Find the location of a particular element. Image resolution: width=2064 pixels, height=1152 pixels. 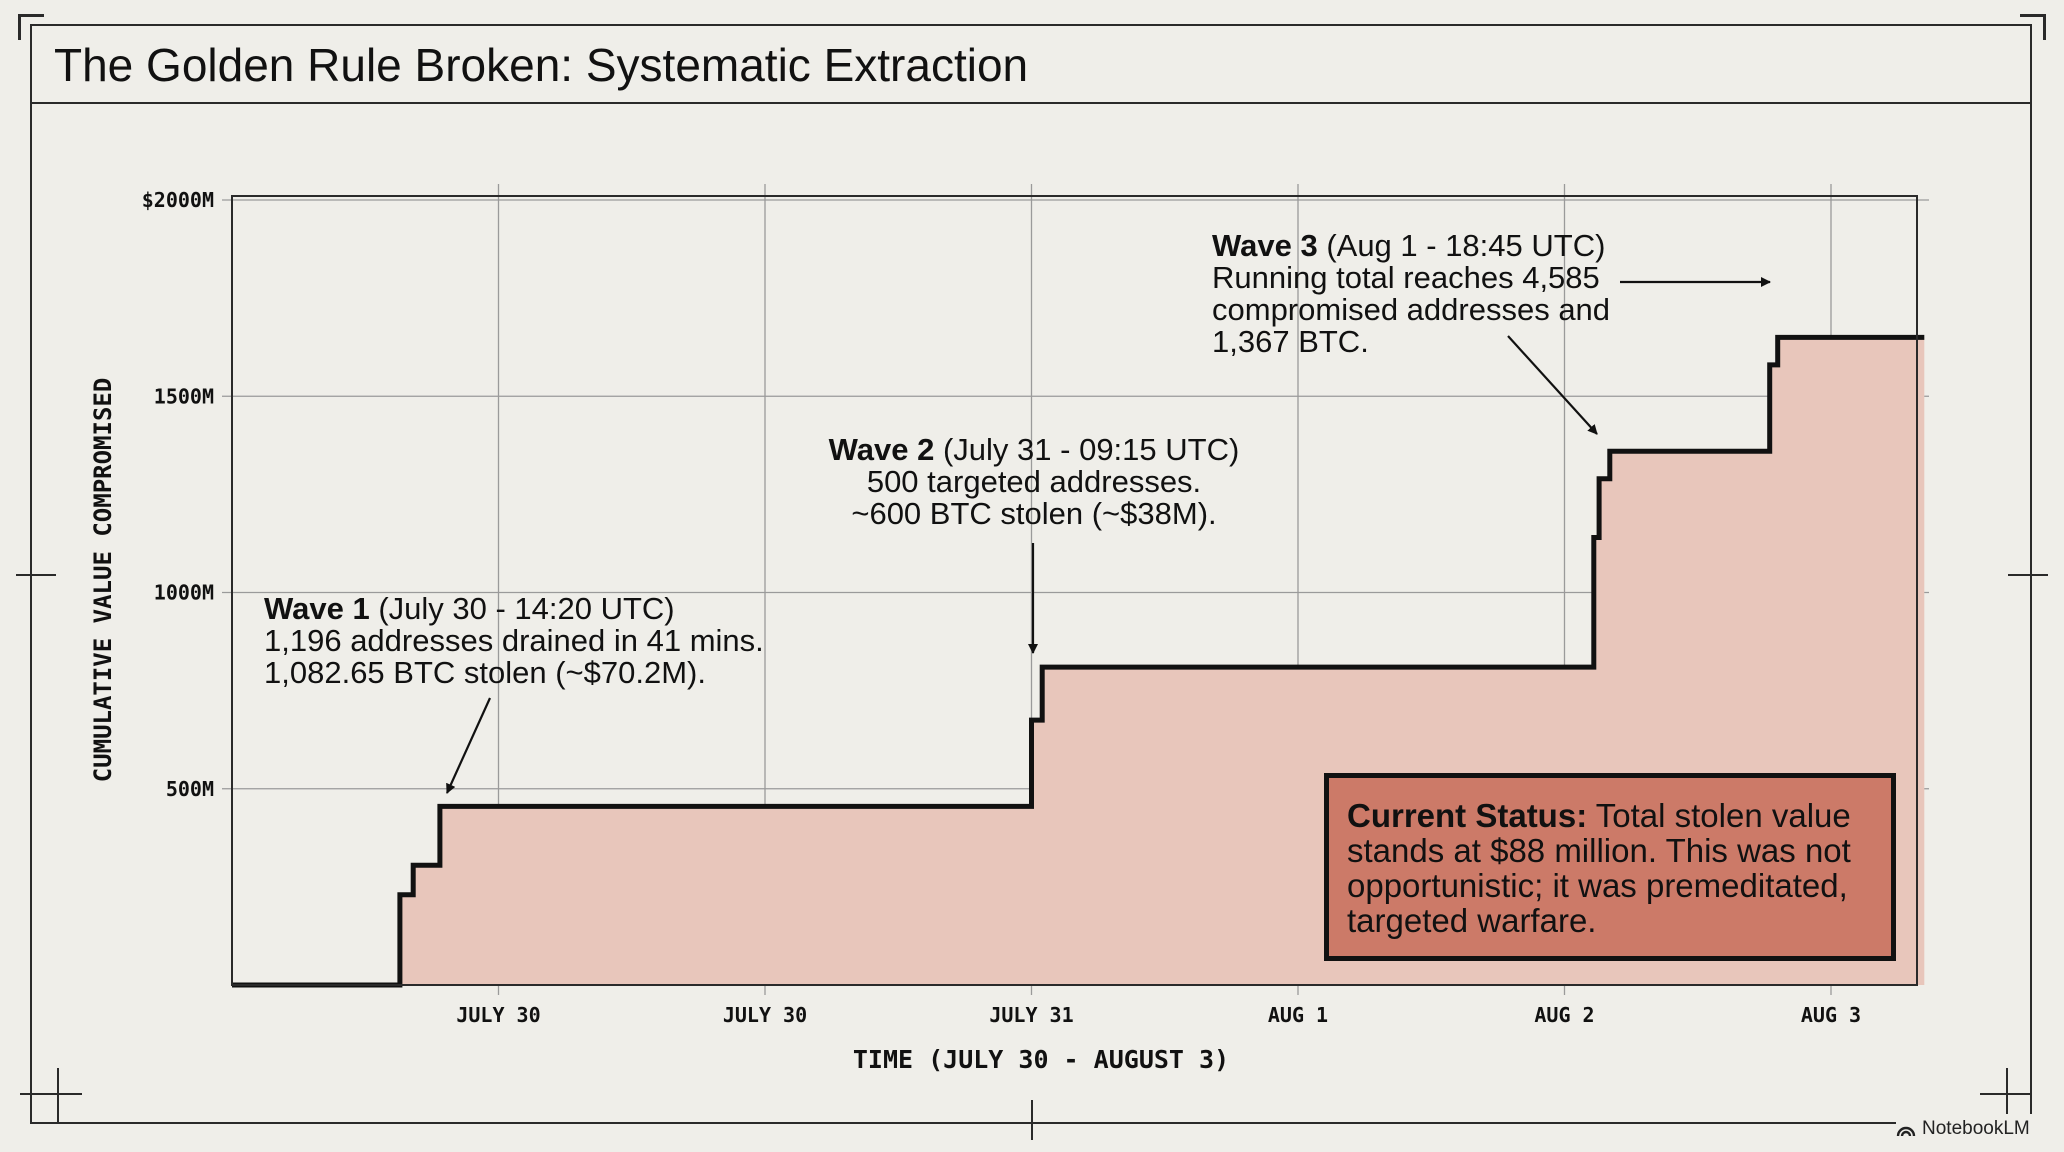

wave-3-line: compromised addresses and is located at coordinates (1411, 309).